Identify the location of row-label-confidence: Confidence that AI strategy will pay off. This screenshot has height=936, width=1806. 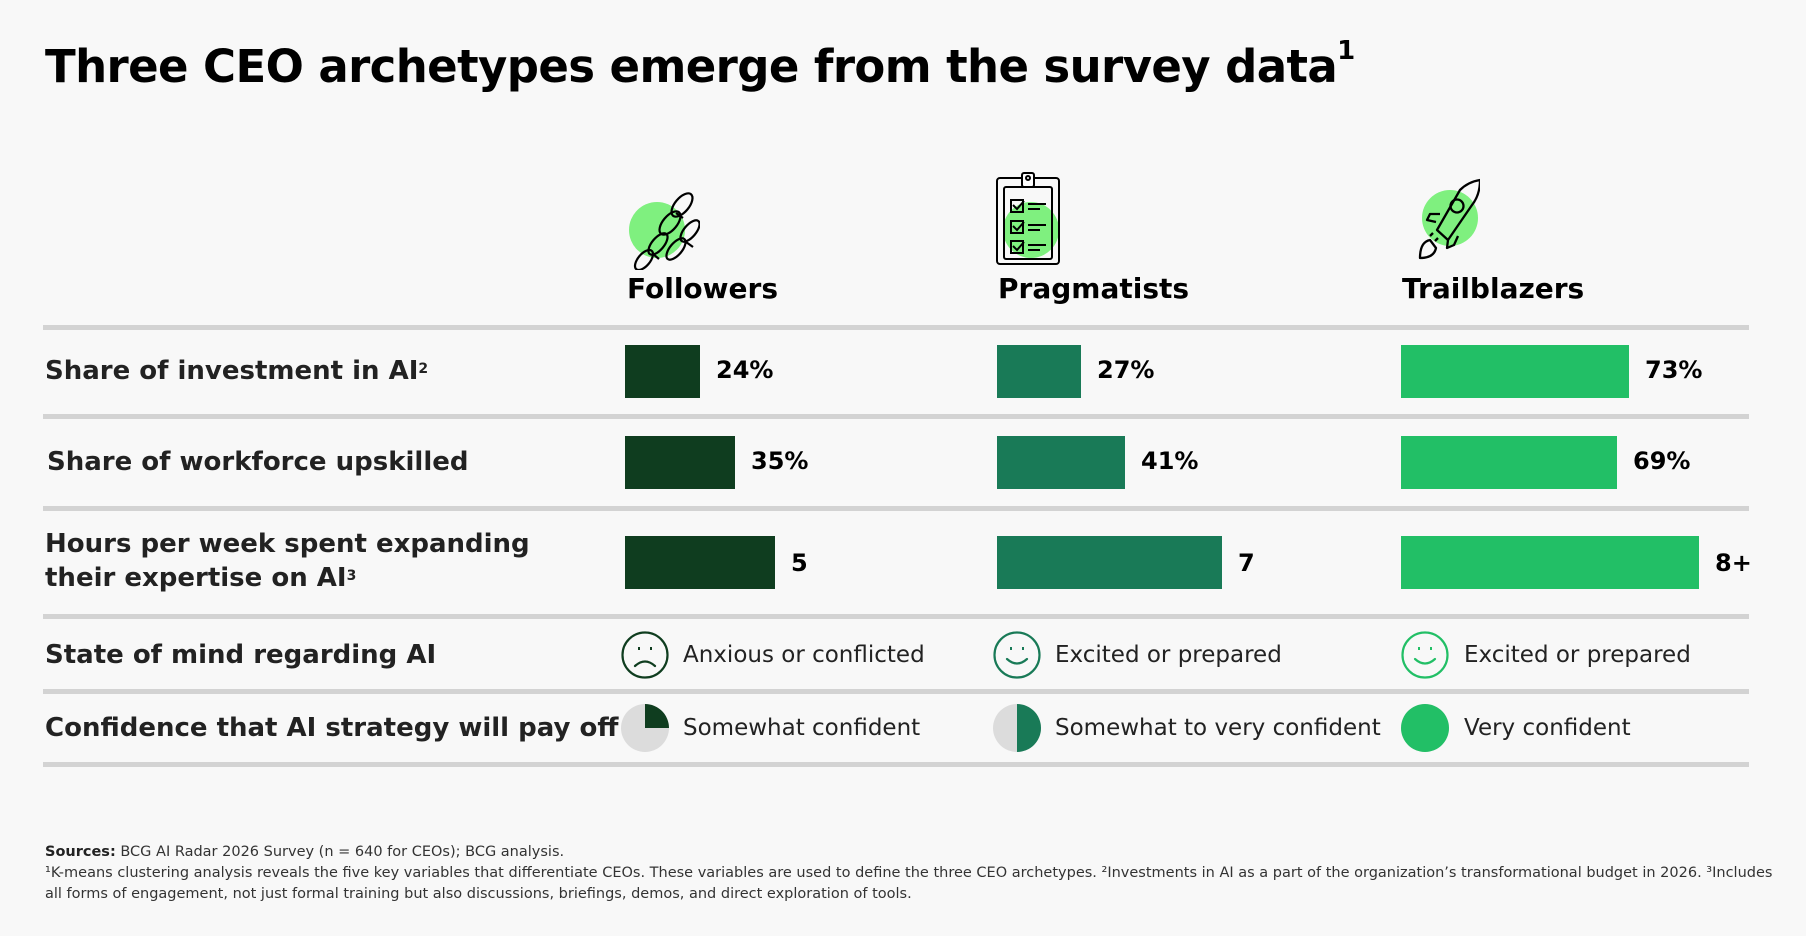
(332, 728).